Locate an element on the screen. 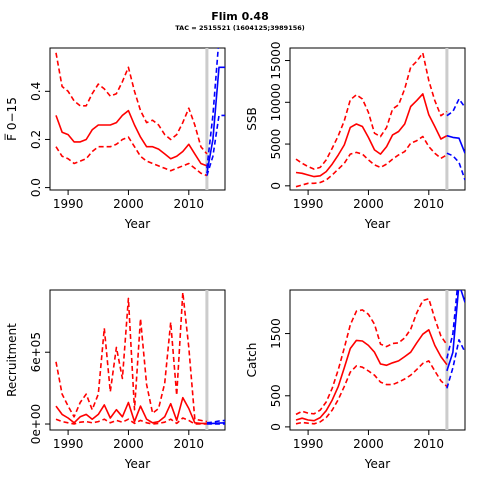 The image size is (480, 480). y-axis-label: Catch is located at coordinates (252, 360).